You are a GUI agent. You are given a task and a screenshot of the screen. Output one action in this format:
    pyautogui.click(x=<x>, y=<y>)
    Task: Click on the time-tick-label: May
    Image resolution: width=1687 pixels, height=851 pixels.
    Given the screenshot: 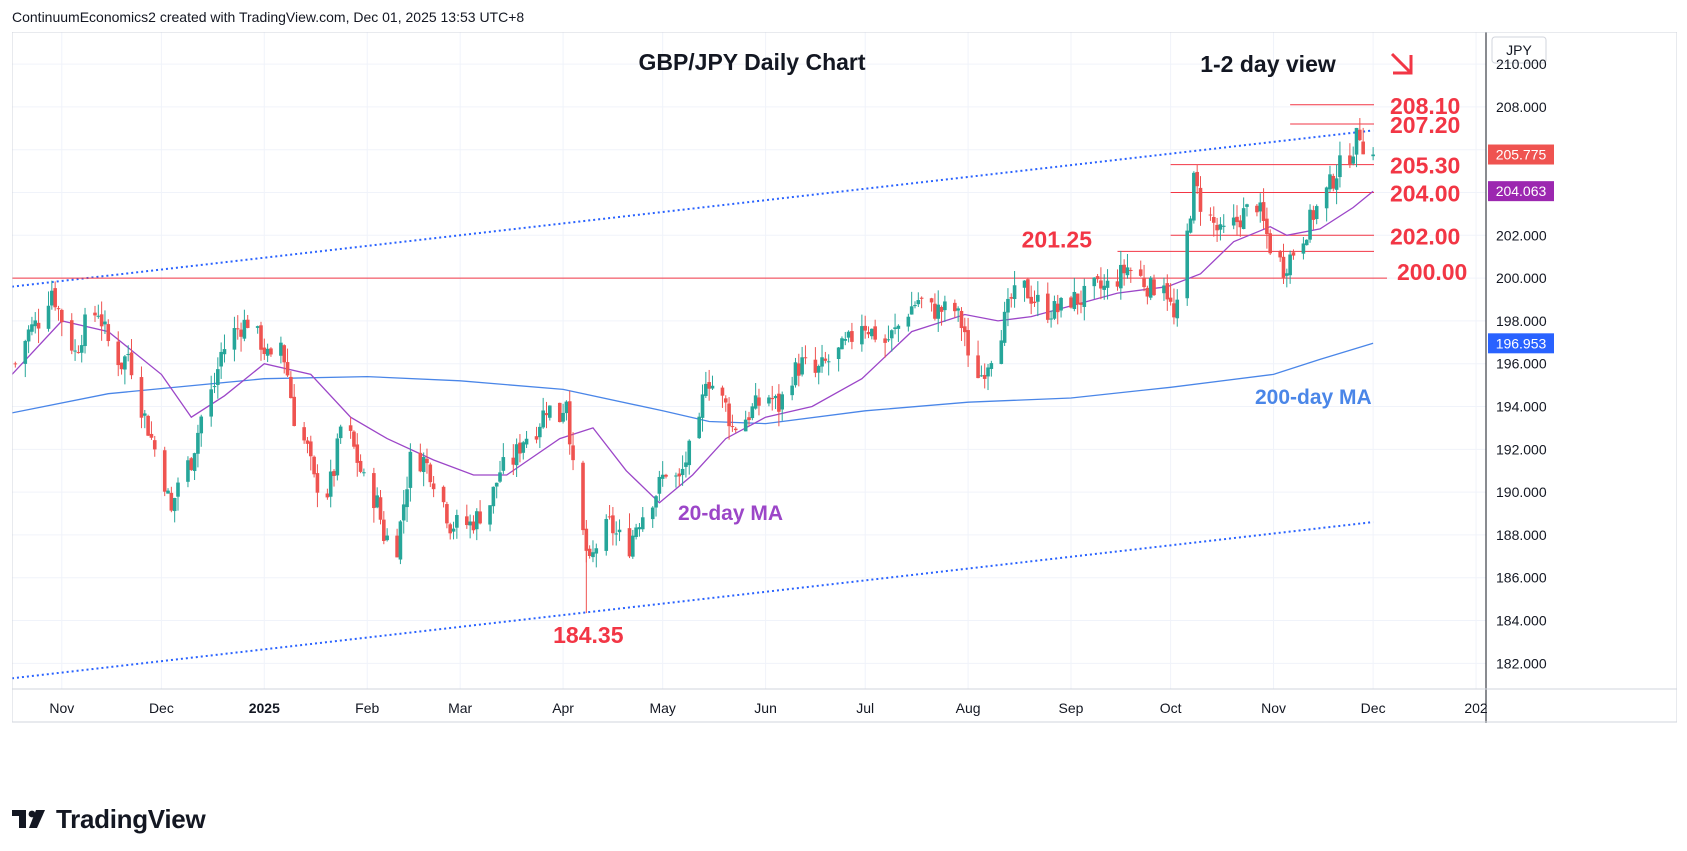 What is the action you would take?
    pyautogui.click(x=662, y=708)
    